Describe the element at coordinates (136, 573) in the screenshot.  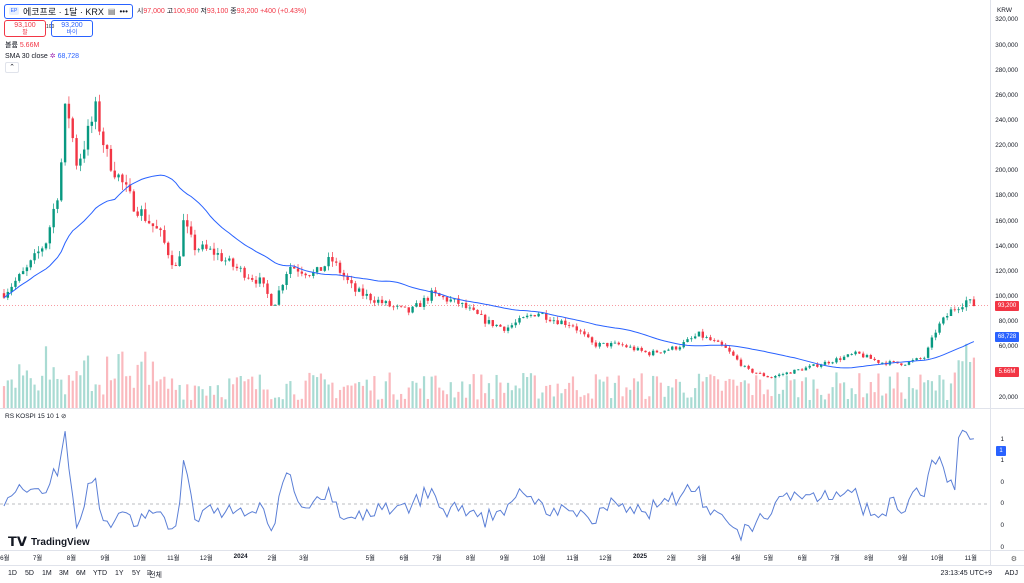
I see `range-button: 5Y` at that location.